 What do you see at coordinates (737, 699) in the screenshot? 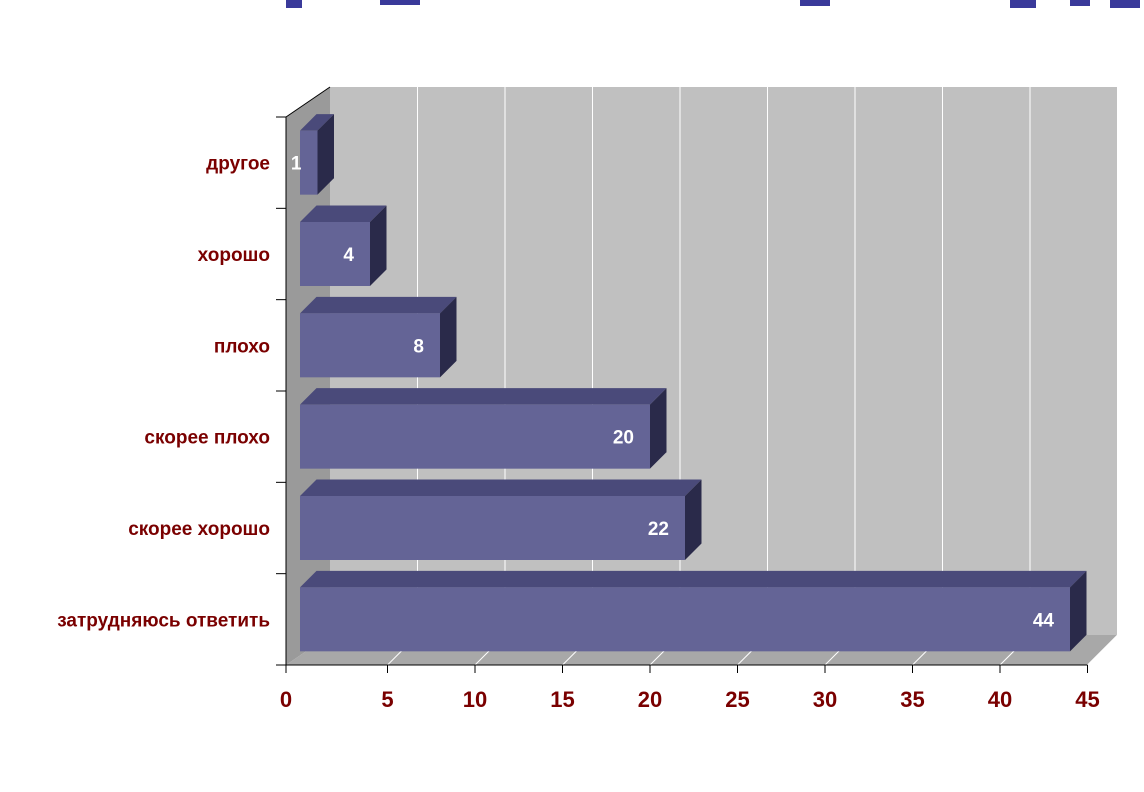
I see `x-tick-label: 25` at bounding box center [737, 699].